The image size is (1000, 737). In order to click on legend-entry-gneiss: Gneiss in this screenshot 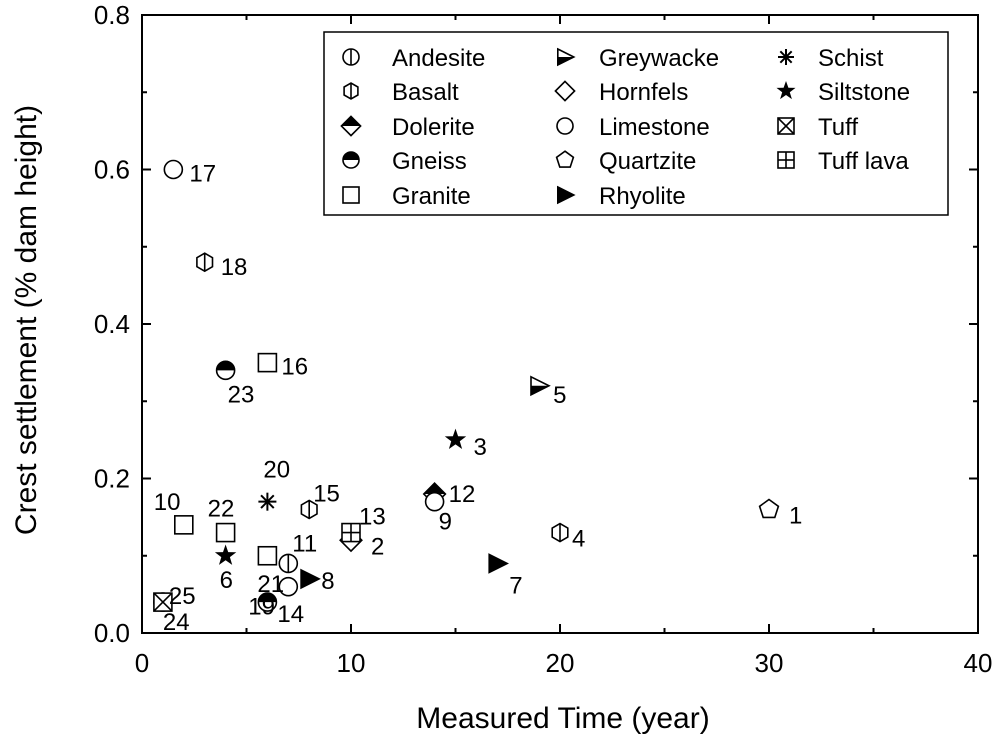, I will do `click(404, 161)`.